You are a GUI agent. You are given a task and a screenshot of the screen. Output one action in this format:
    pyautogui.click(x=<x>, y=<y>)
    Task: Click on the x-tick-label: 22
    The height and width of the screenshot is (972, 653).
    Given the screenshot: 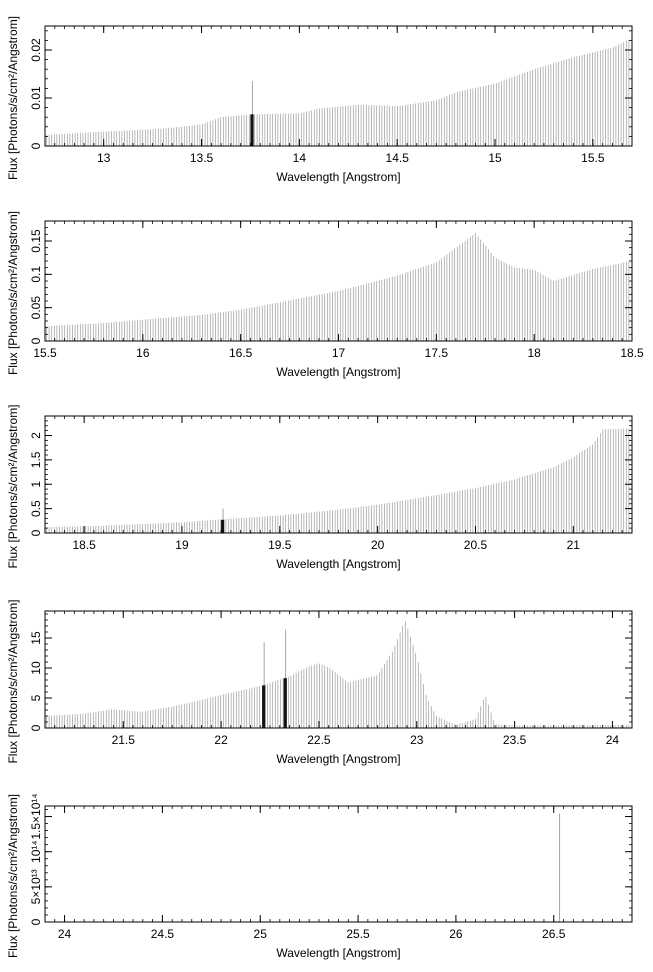 What is the action you would take?
    pyautogui.click(x=221, y=740)
    